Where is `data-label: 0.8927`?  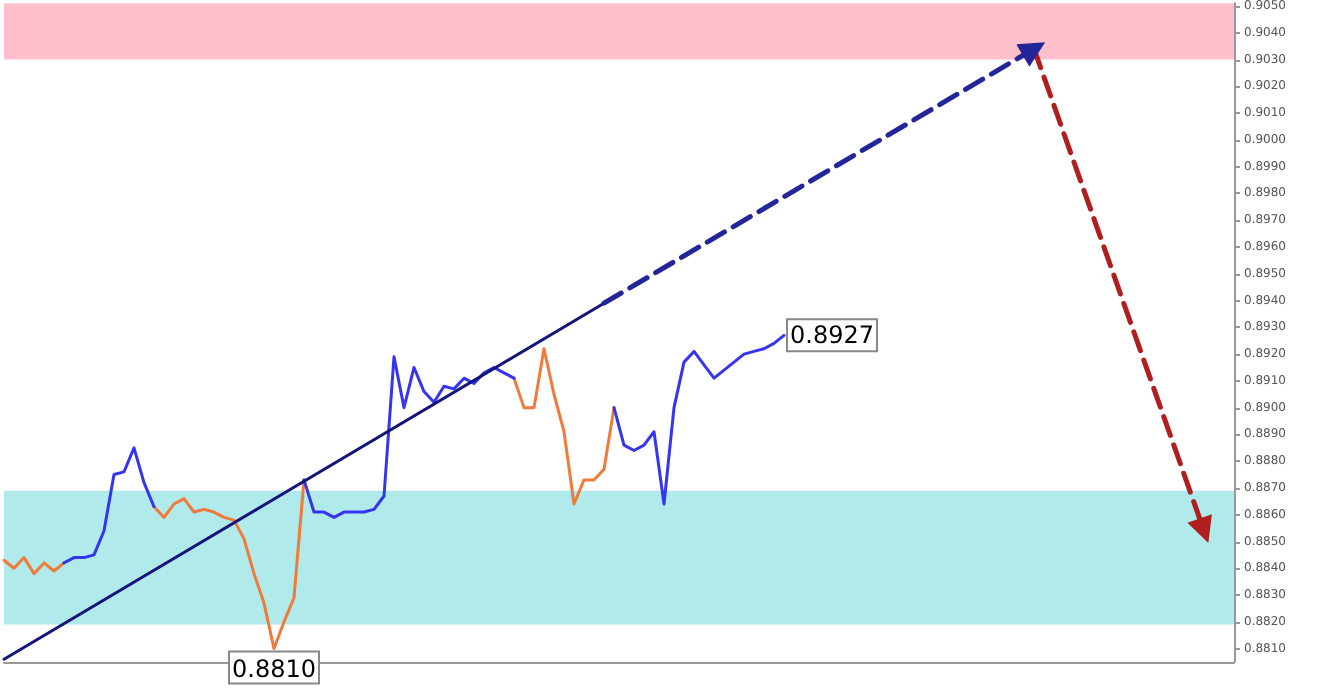 data-label: 0.8927 is located at coordinates (832, 335).